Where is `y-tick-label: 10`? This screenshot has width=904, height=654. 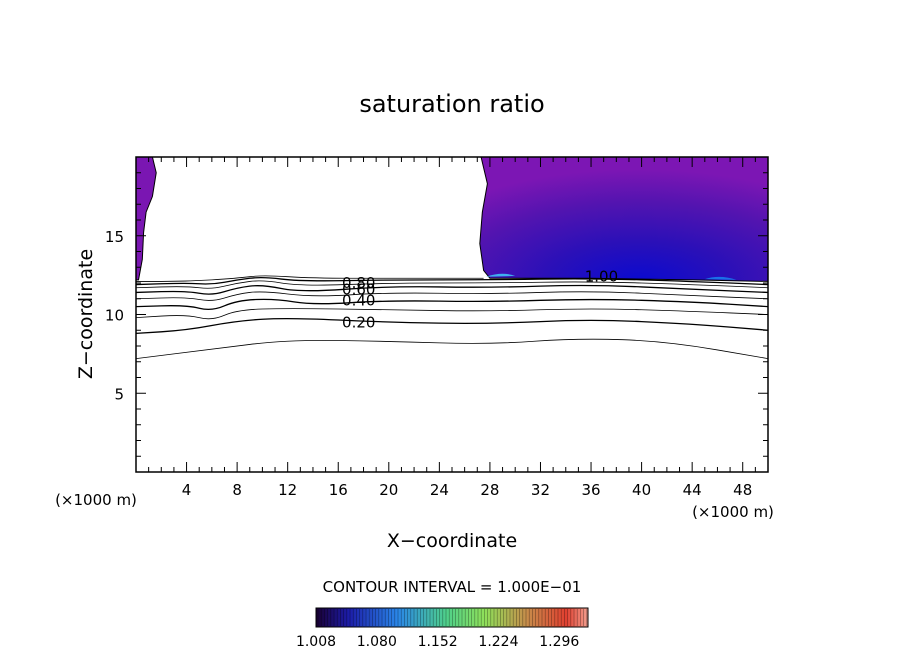 y-tick-label: 10 is located at coordinates (114, 316).